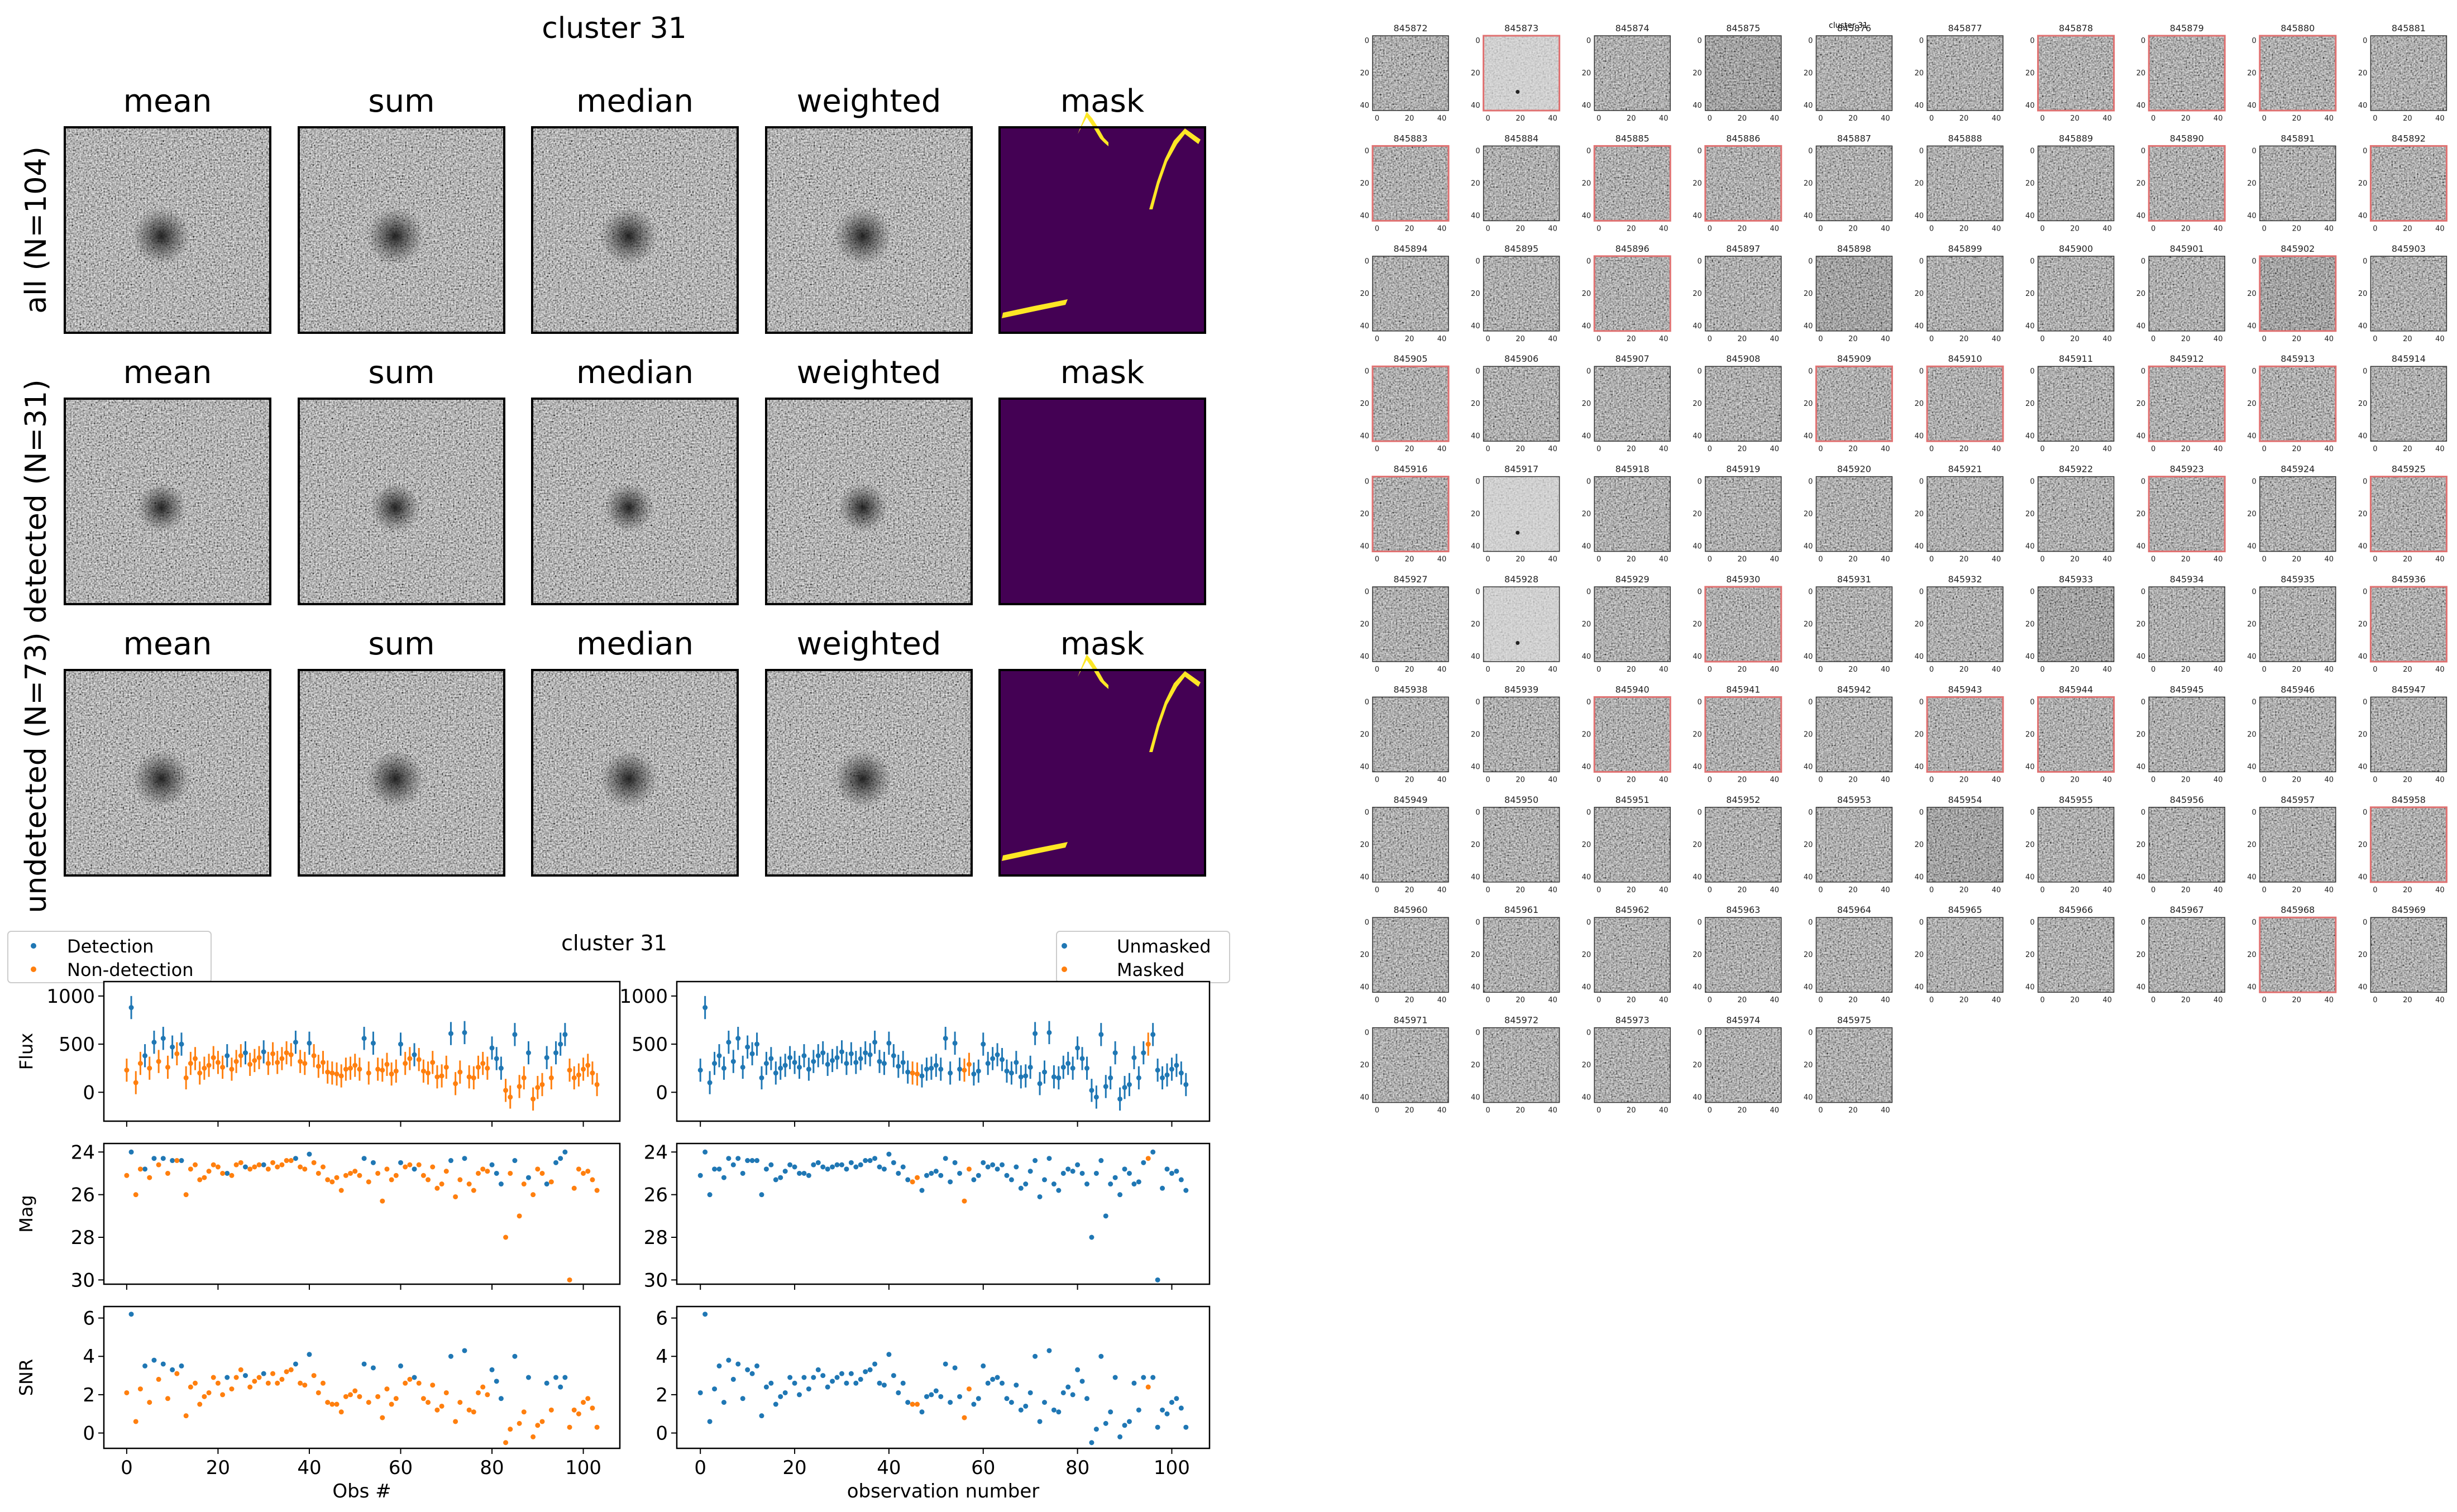  Describe the element at coordinates (1521, 28) in the screenshot. I see `cutout-id-label: 845873` at that location.